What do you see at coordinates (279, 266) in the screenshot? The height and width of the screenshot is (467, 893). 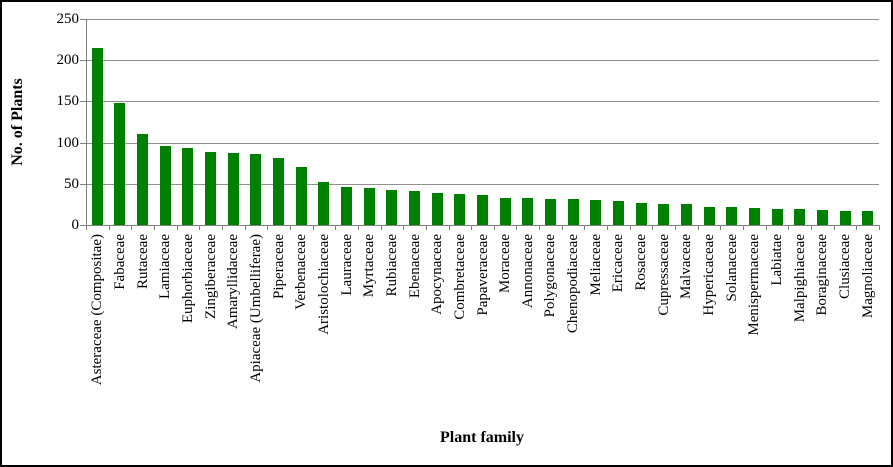 I see `x-tick-label: Piperaceae` at bounding box center [279, 266].